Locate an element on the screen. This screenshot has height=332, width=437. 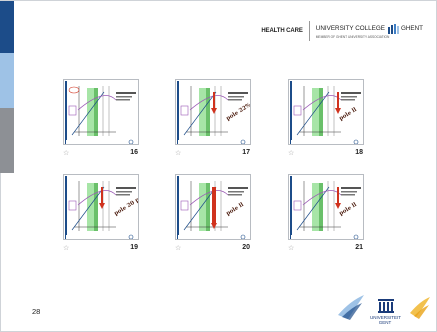
slide-thumbnail: pole 22% is located at coordinates (213, 112).